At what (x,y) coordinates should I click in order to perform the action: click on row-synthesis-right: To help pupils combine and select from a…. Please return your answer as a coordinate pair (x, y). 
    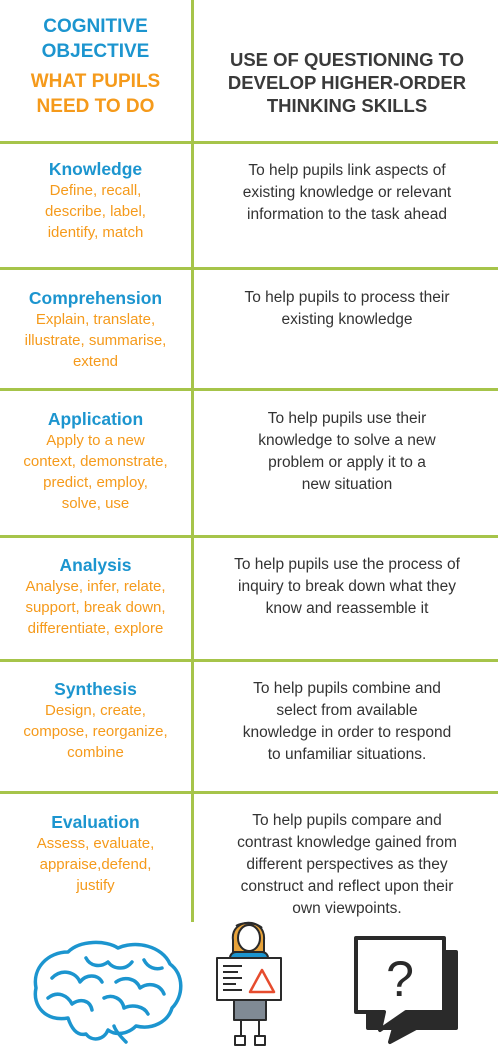
    Looking at the image, I should click on (347, 722).